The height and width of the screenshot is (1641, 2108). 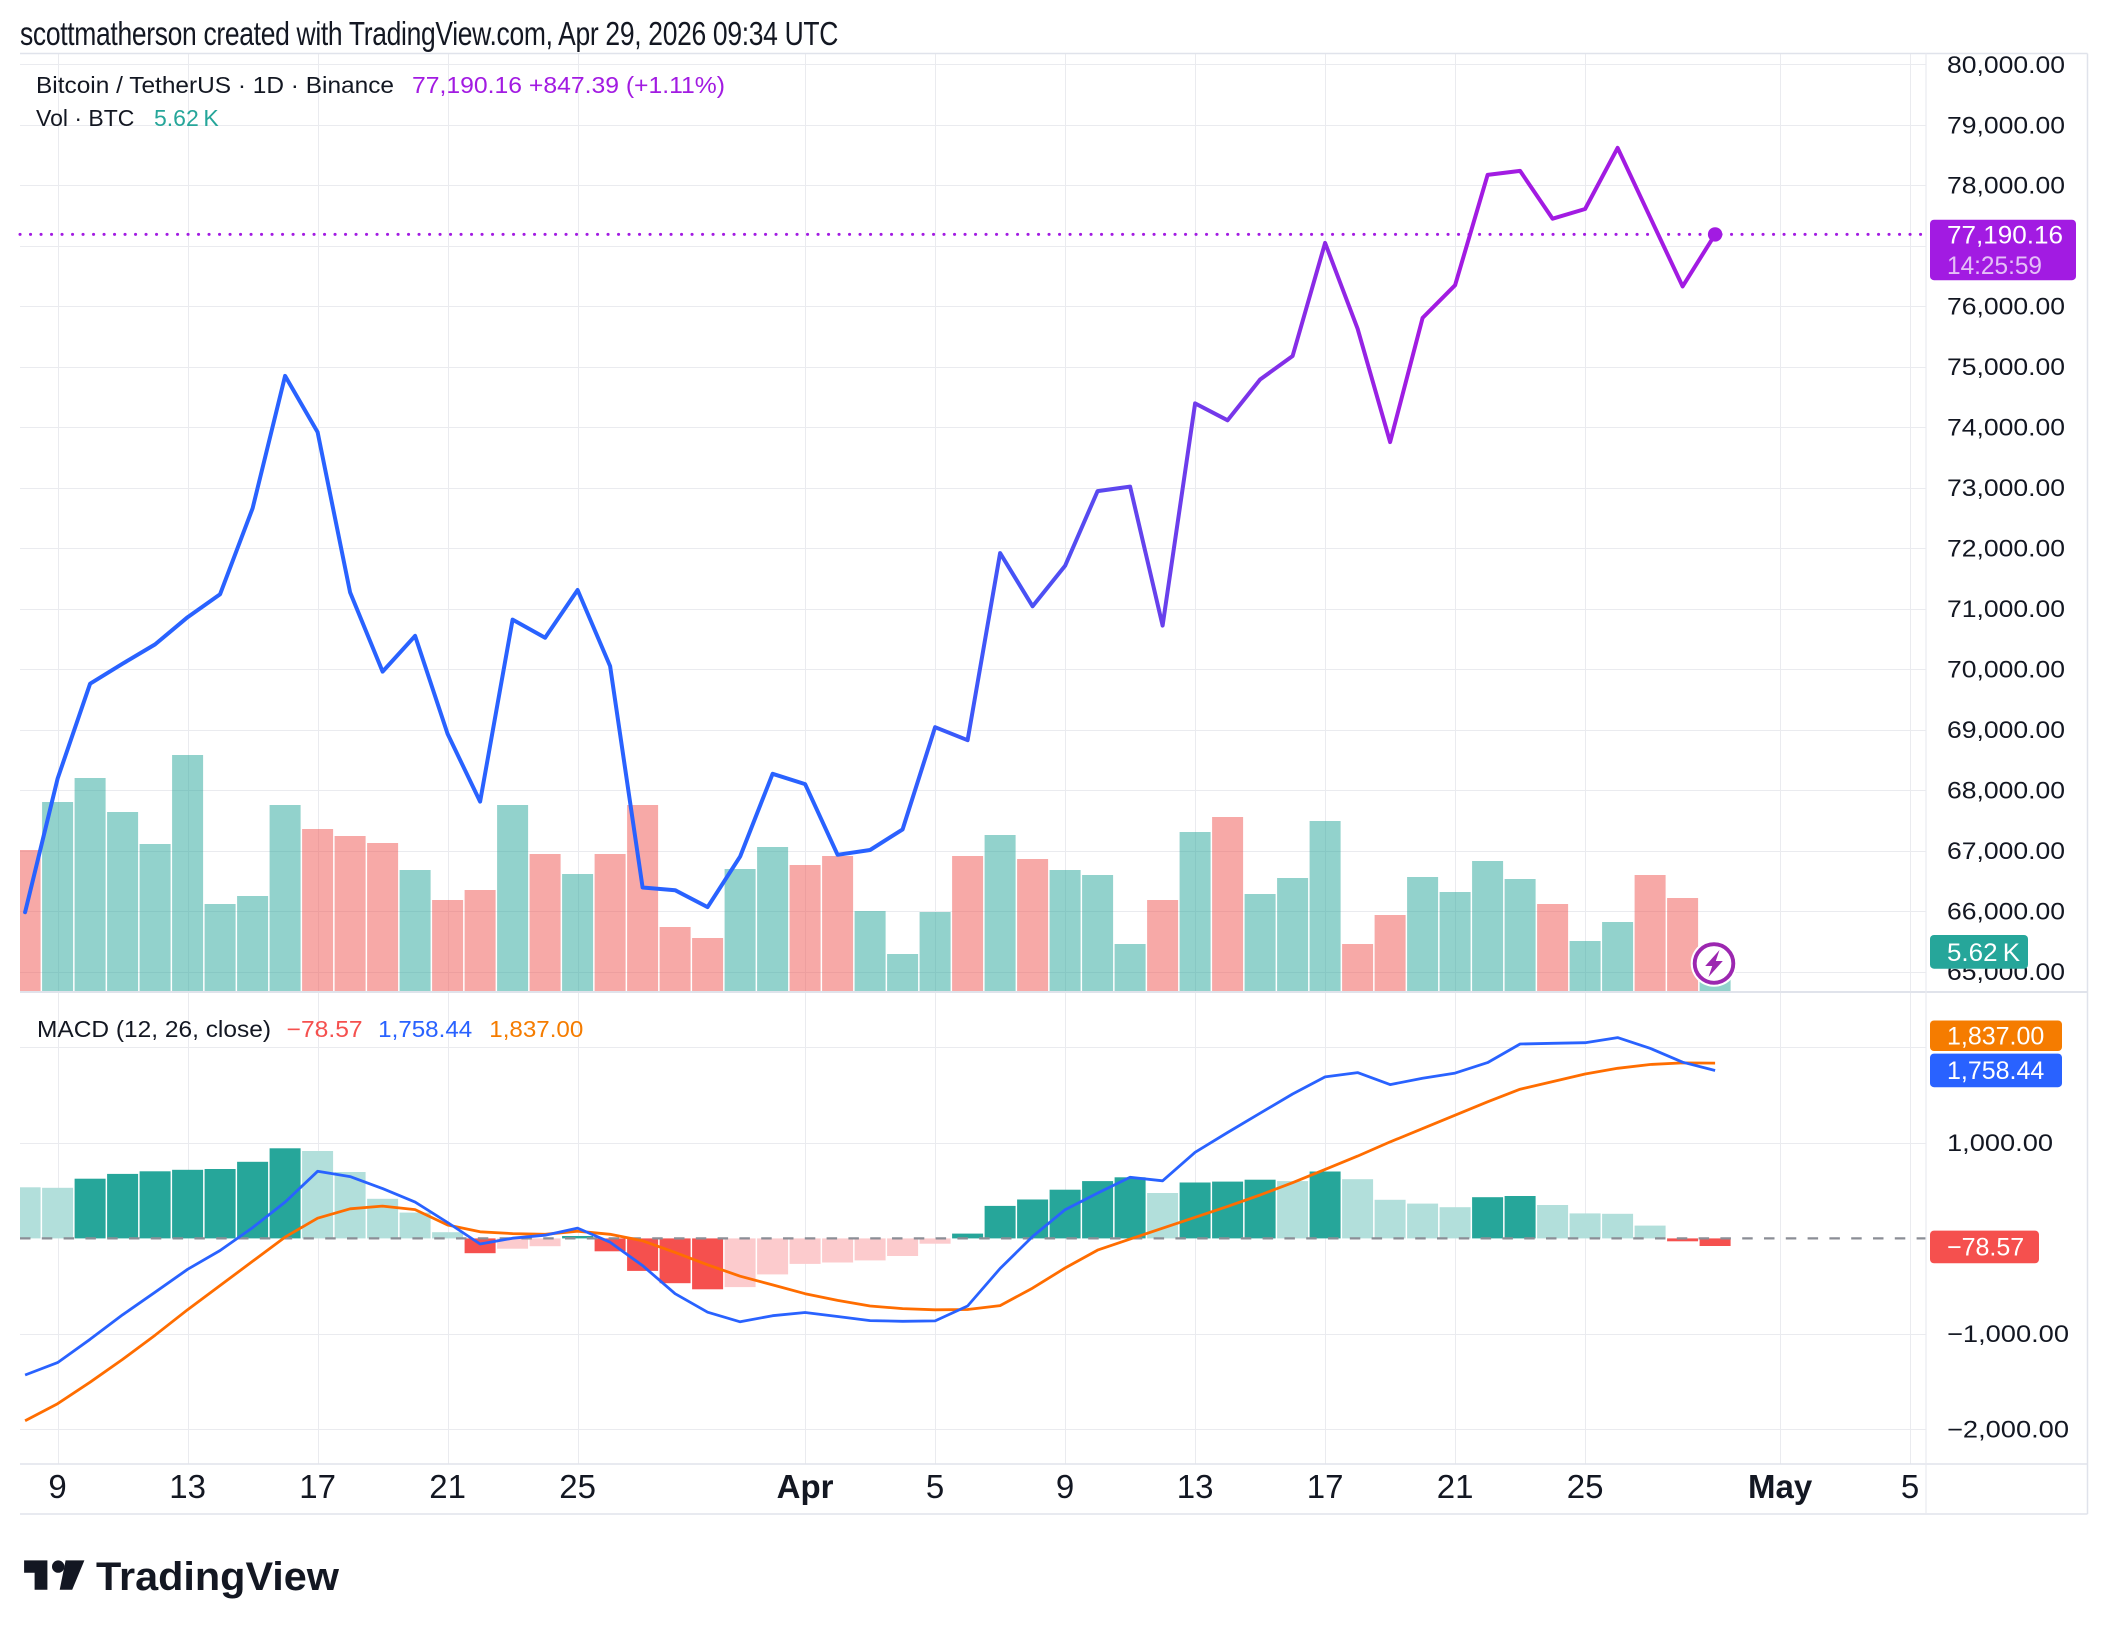 What do you see at coordinates (85, 118) in the screenshot?
I see `svg-text: Vol · BTC` at bounding box center [85, 118].